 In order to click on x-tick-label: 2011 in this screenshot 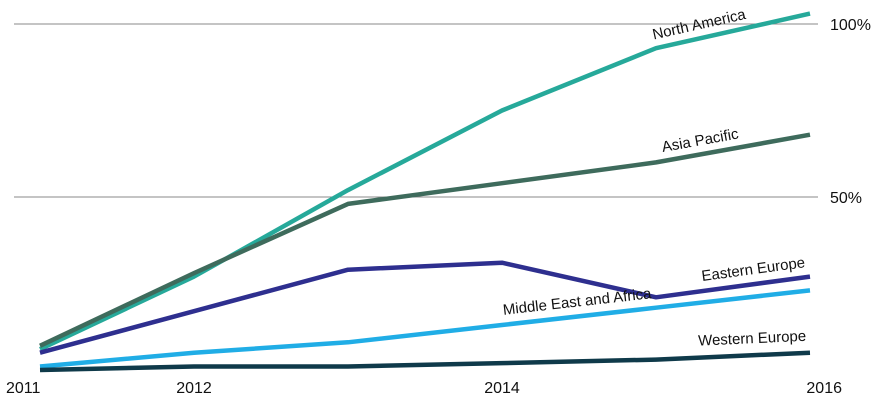, I will do `click(23, 388)`.